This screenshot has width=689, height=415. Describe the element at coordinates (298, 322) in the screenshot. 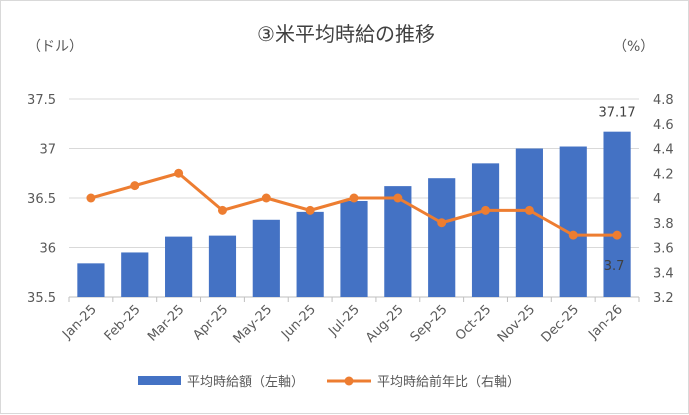

I see `x-axis-tick-label: Jun-25` at that location.